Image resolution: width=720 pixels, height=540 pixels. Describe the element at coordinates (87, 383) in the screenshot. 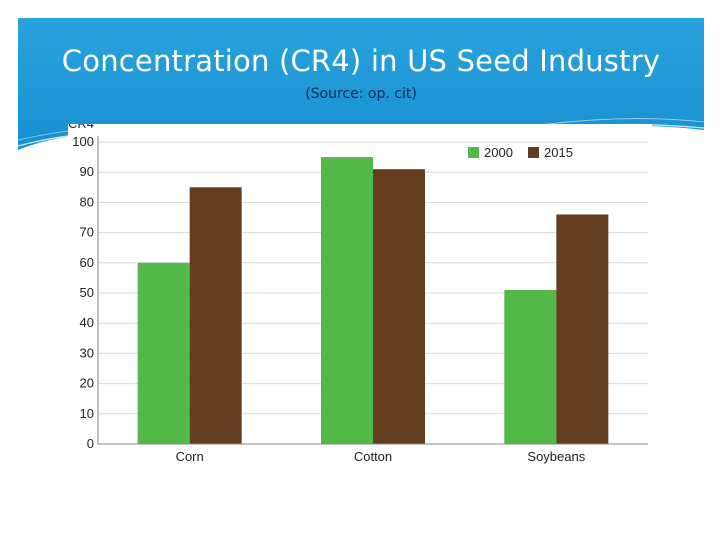

I see `y-tick-label: 20` at that location.